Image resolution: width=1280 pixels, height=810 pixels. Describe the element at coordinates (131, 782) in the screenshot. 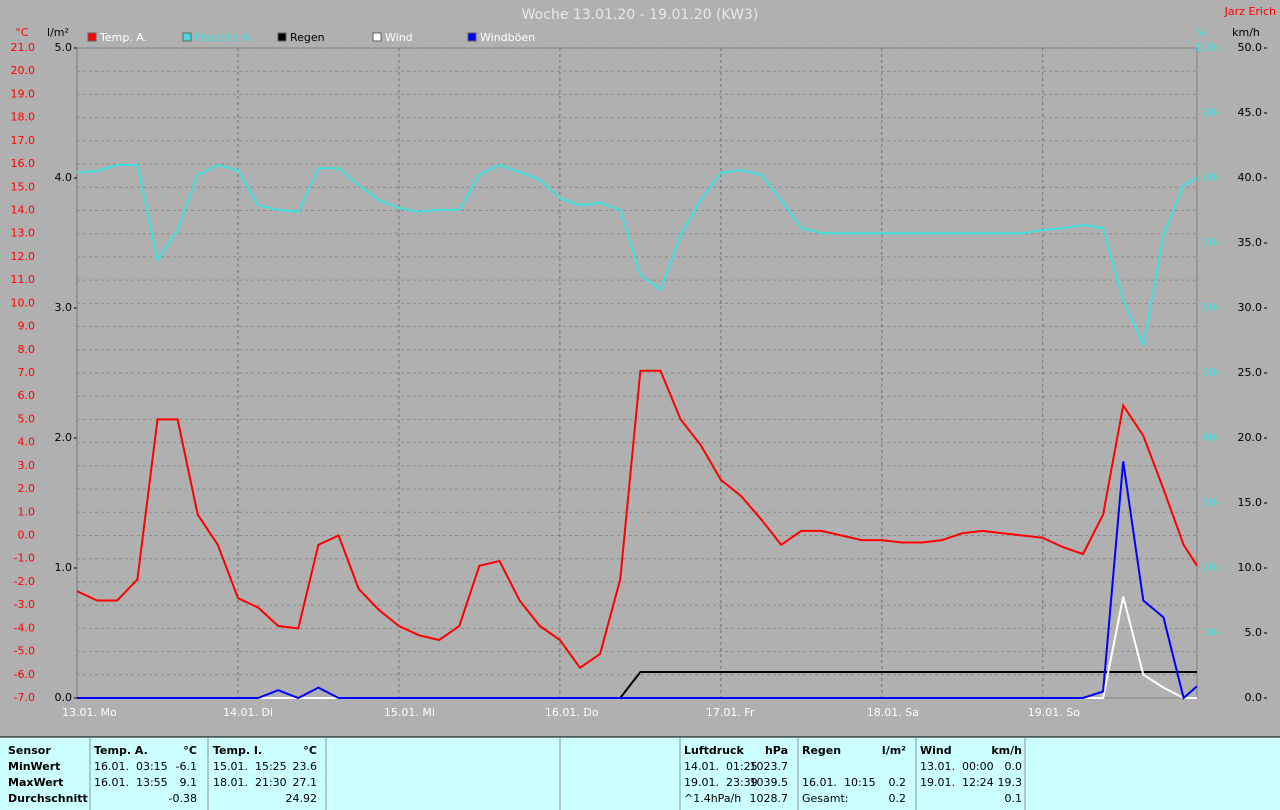

I see `stats-date: 16.01. 13:55` at that location.